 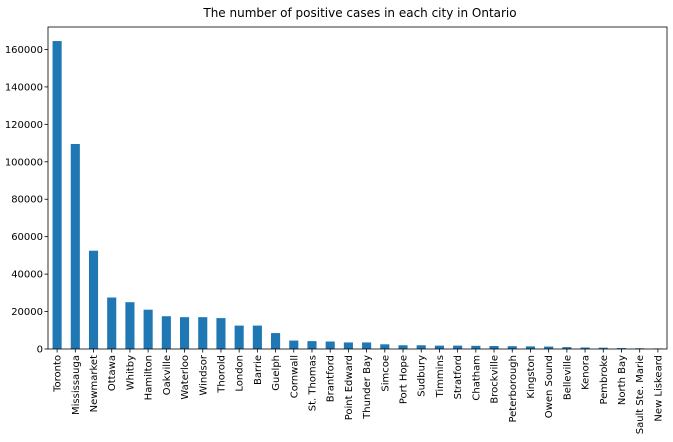 What do you see at coordinates (440, 376) in the screenshot?
I see `x-tick-label: Timmins` at bounding box center [440, 376].